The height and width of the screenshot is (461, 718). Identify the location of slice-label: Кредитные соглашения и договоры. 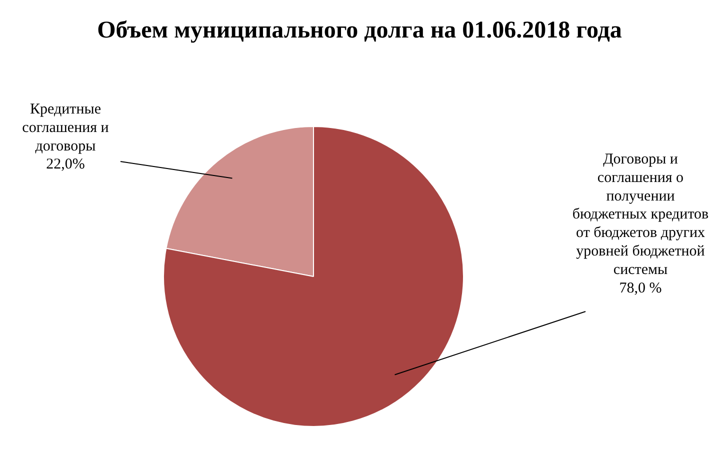
(65, 128).